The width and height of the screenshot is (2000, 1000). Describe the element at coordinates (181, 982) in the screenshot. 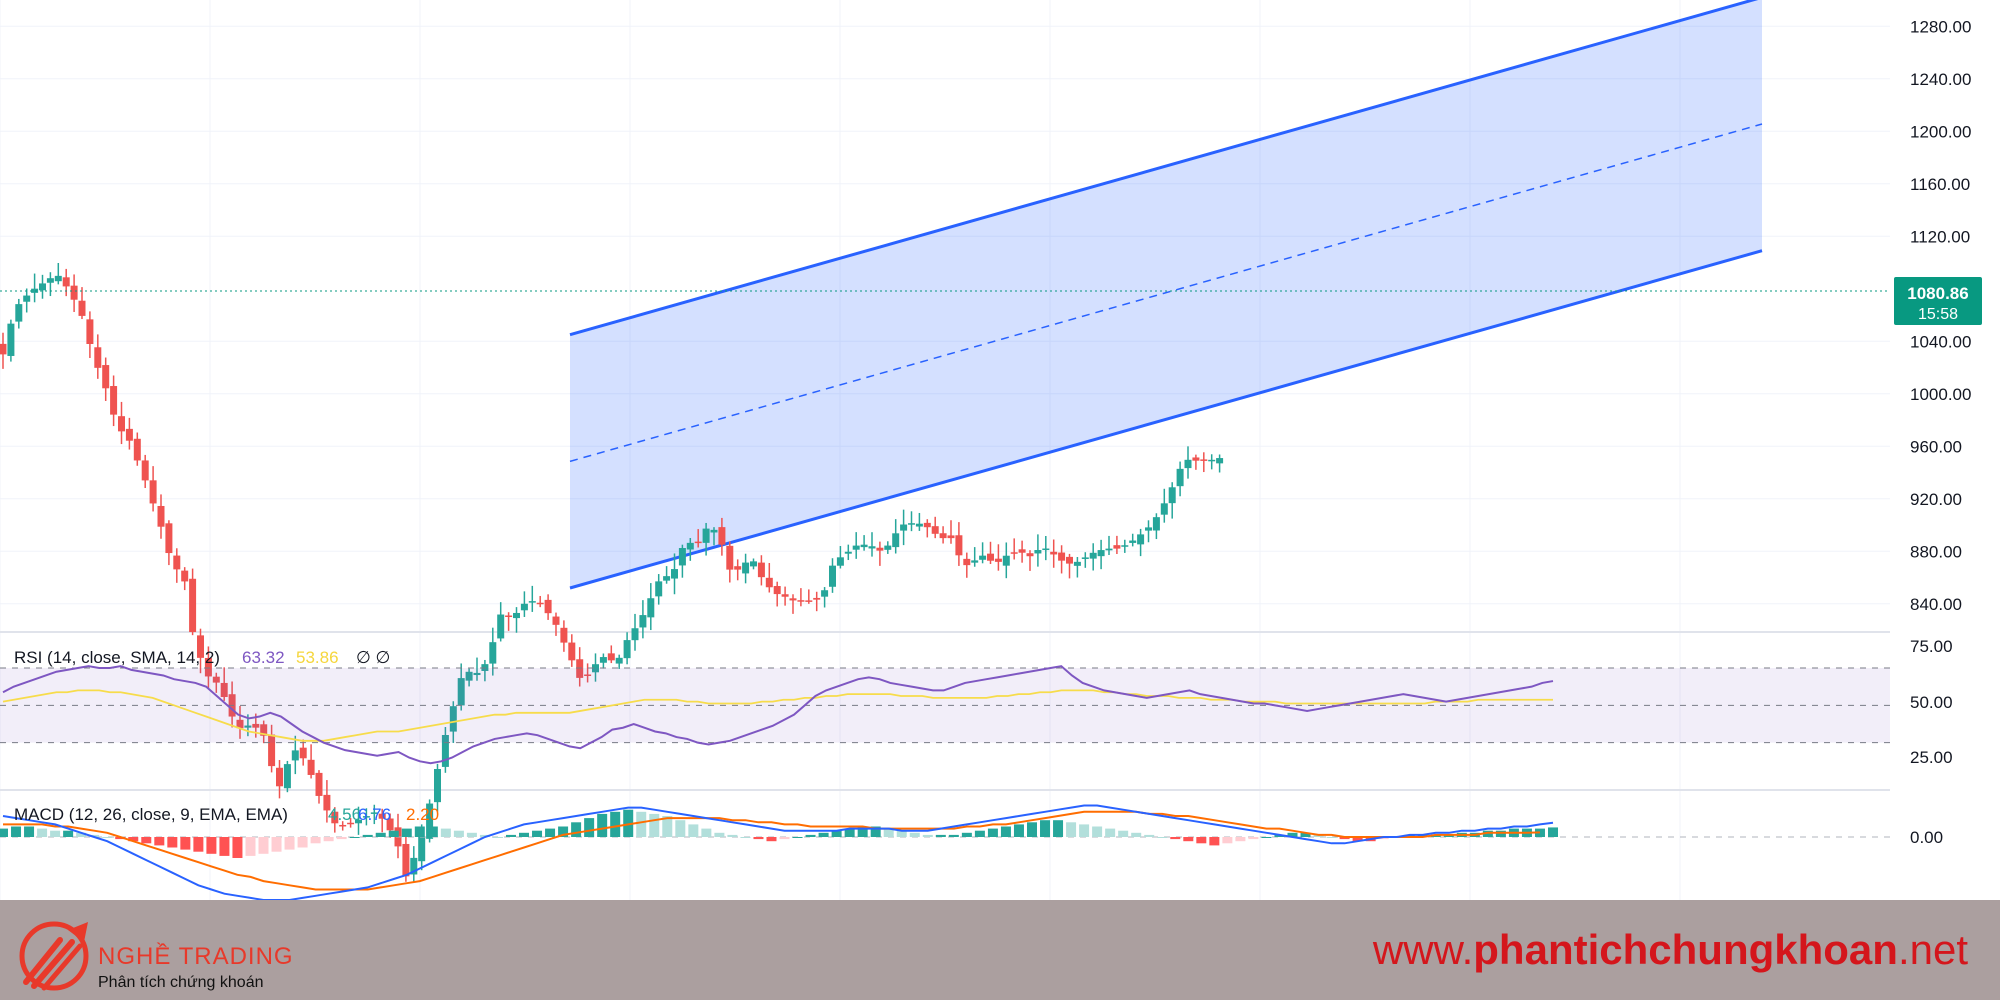

I see `brand-tagline: Phân tích chứng khoán` at that location.